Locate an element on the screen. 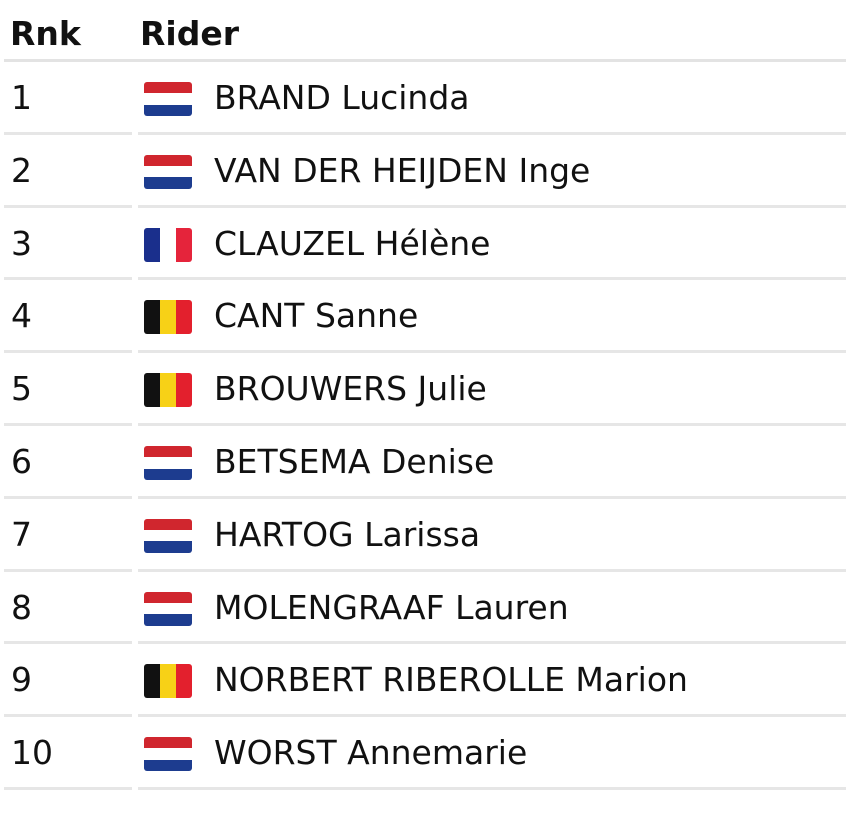 Image resolution: width=846 pixels, height=816 pixels. rider-column-header: Rider is located at coordinates (189, 33).